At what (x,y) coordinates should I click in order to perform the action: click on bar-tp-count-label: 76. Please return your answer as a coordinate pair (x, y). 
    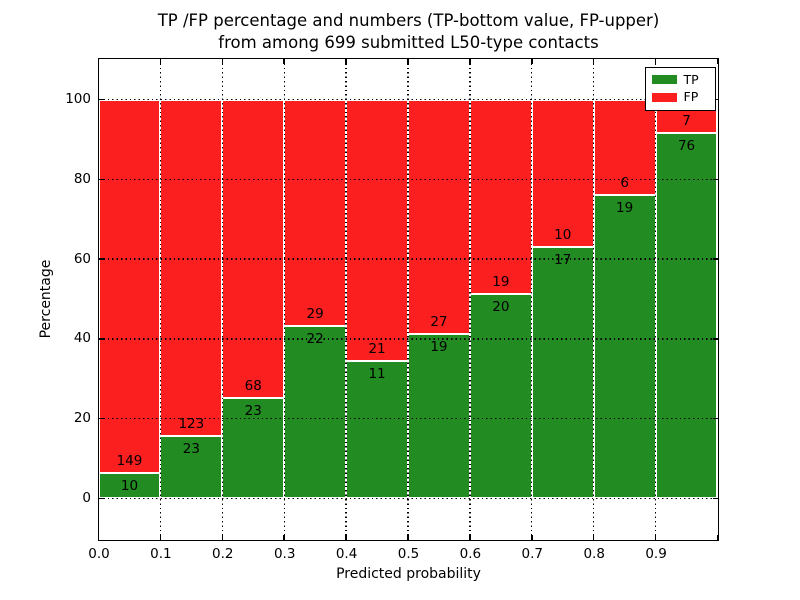
    Looking at the image, I should click on (686, 146).